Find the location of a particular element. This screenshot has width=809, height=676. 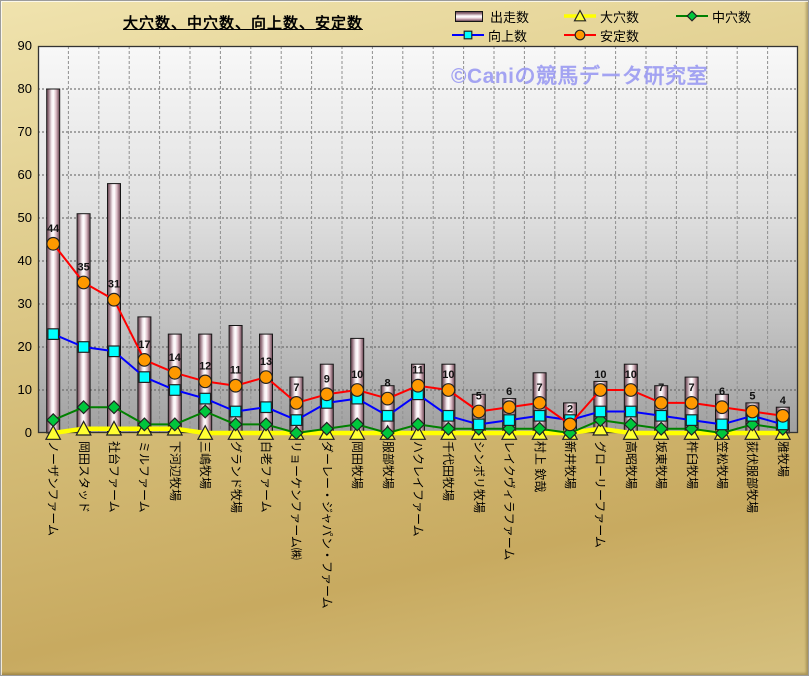

data-label: 7 is located at coordinates (296, 388).